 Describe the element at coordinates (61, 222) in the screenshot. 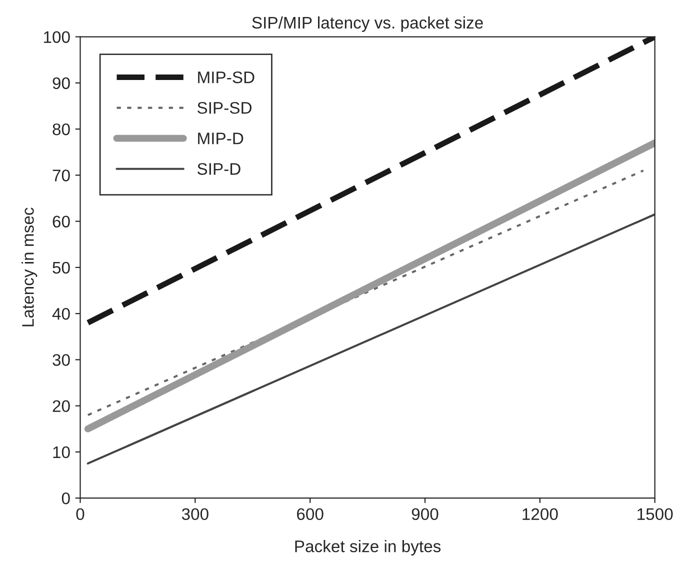

I see `y-tick-label: 60` at that location.